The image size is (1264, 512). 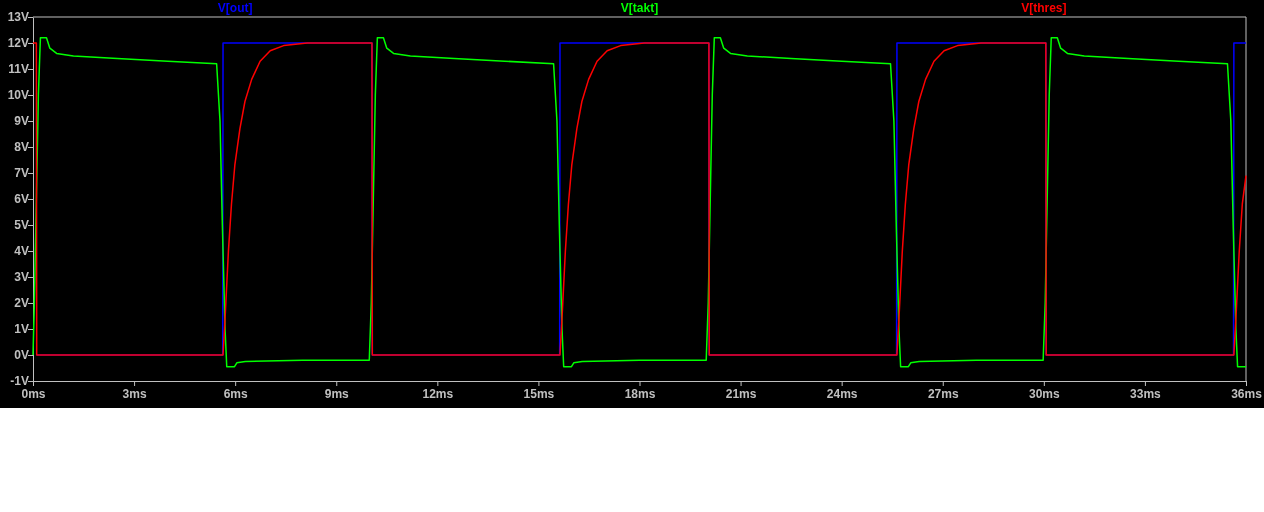 What do you see at coordinates (21, 225) in the screenshot?
I see `y-tick-label: 5V` at bounding box center [21, 225].